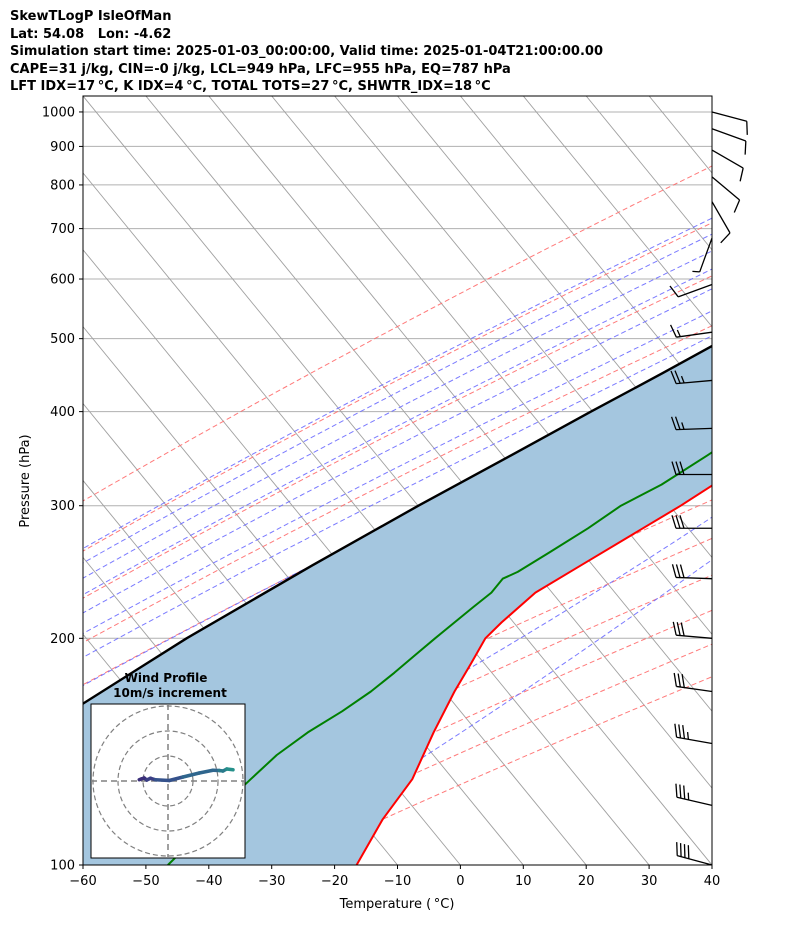 The height and width of the screenshot is (937, 794). I want to click on x-tick-label: 20, so click(586, 881).